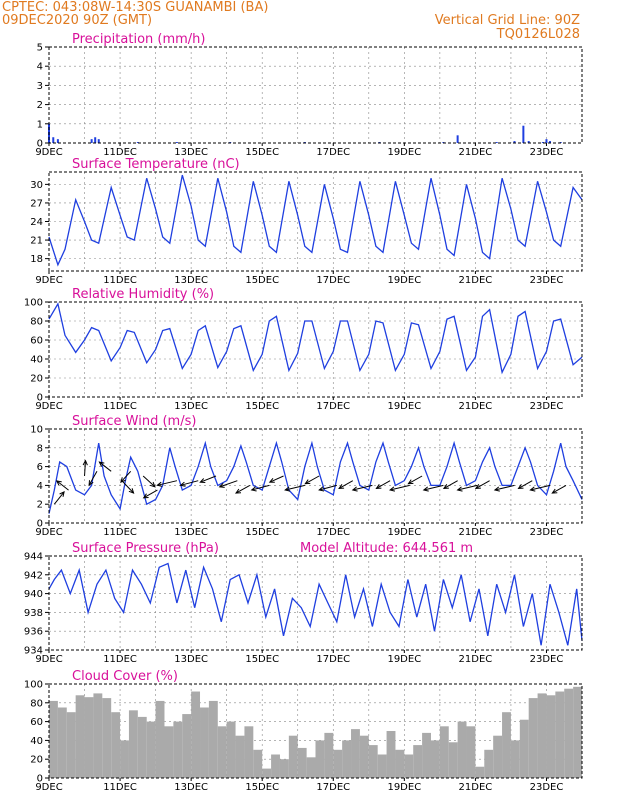  I want to click on temperature-ytick-label: 30, so click(36, 185).